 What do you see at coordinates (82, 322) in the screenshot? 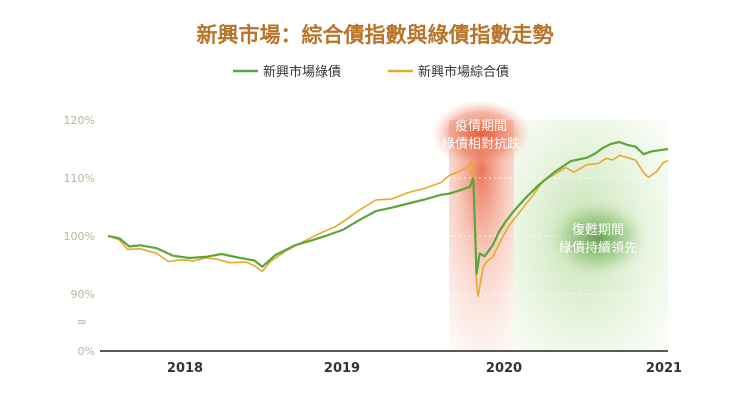
I see `axis-break-symbol: ≈` at bounding box center [82, 322].